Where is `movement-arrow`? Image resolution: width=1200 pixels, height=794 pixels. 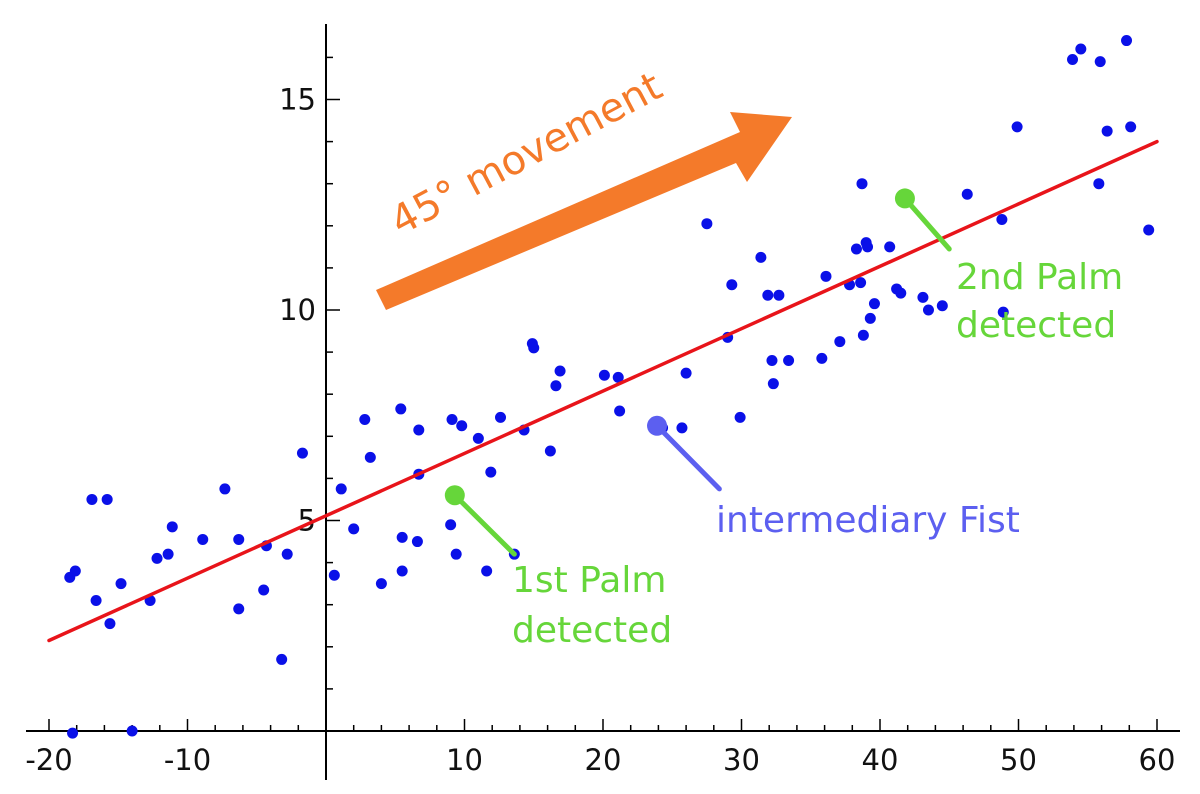
movement-arrow is located at coordinates (584, 211).